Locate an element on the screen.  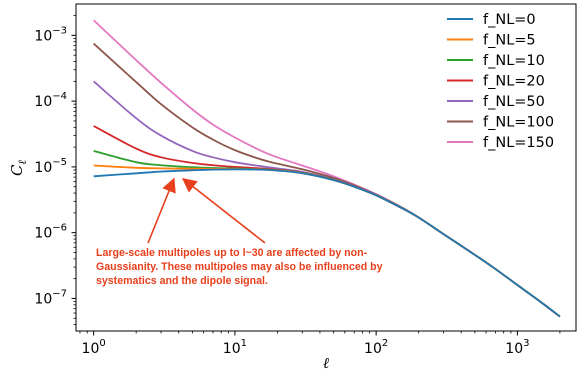
y-tick-label: 10⁻⁶ is located at coordinates (50, 232).